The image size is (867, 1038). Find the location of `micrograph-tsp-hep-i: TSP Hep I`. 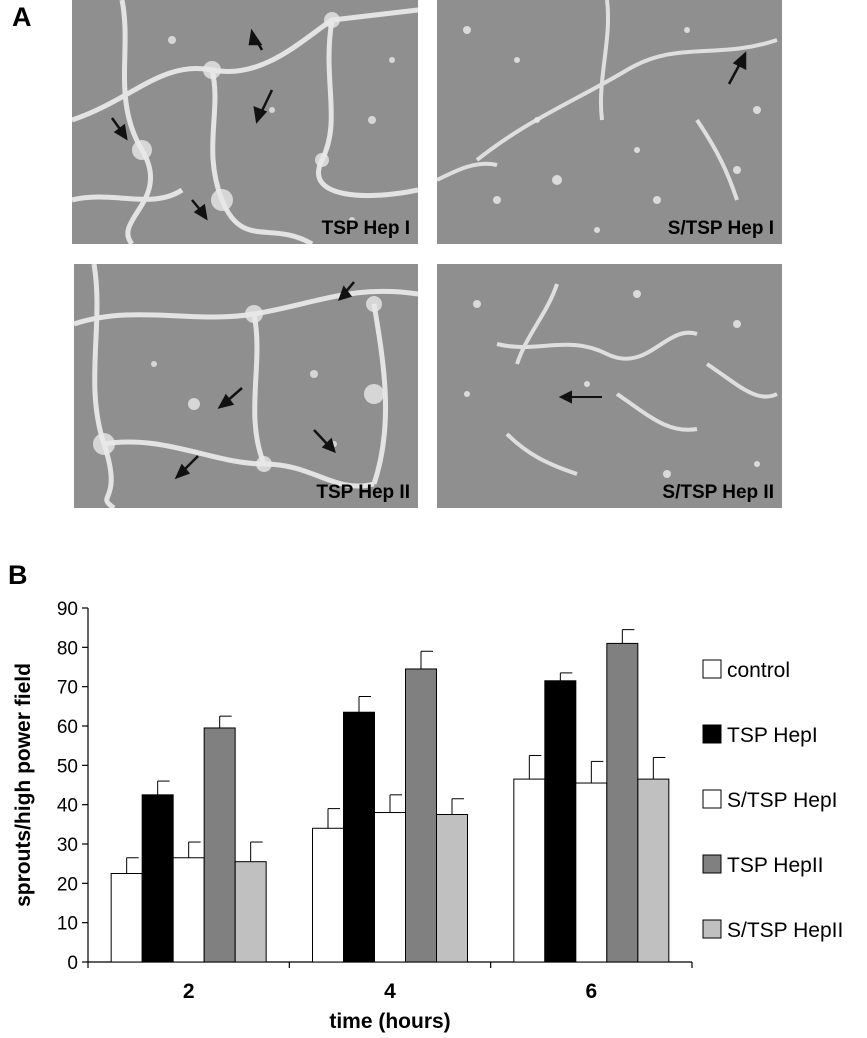

micrograph-tsp-hep-i: TSP Hep I is located at coordinates (245, 122).